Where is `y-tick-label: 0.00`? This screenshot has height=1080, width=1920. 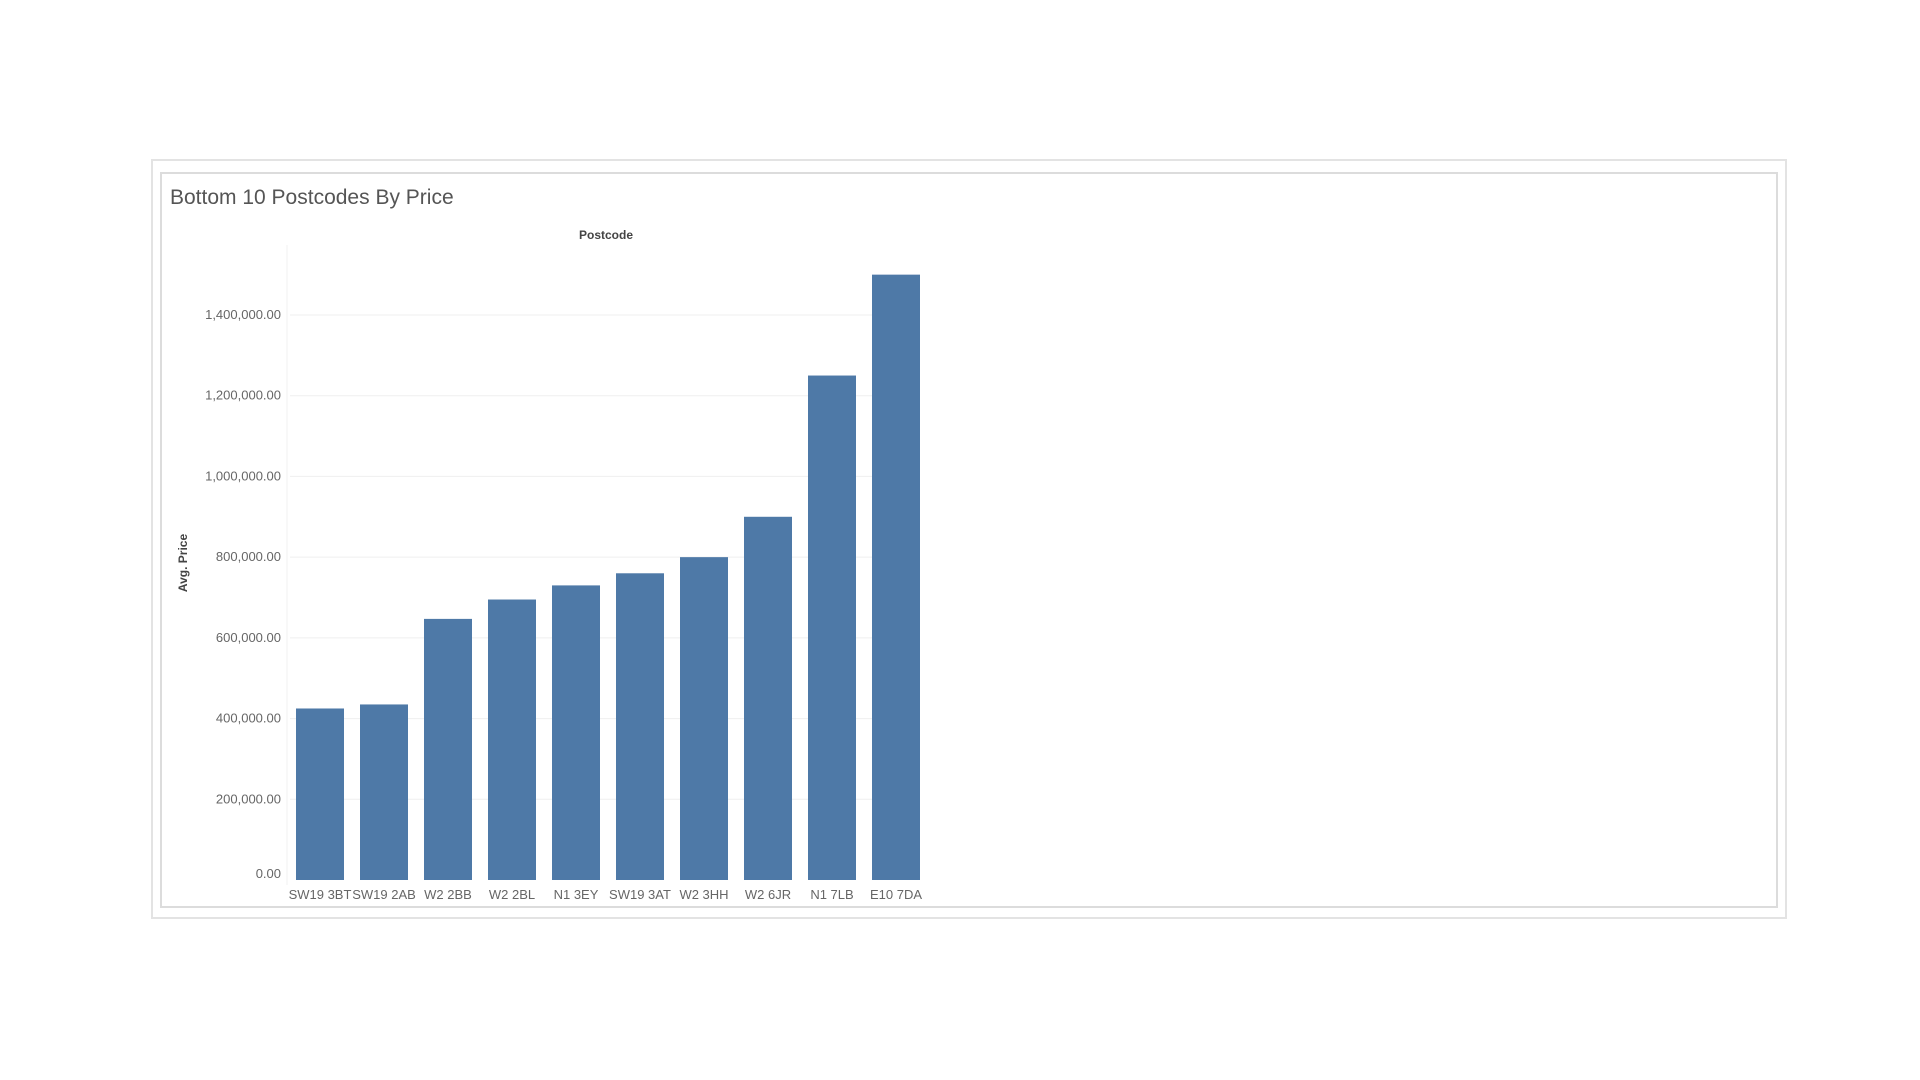
y-tick-label: 0.00 is located at coordinates (268, 873).